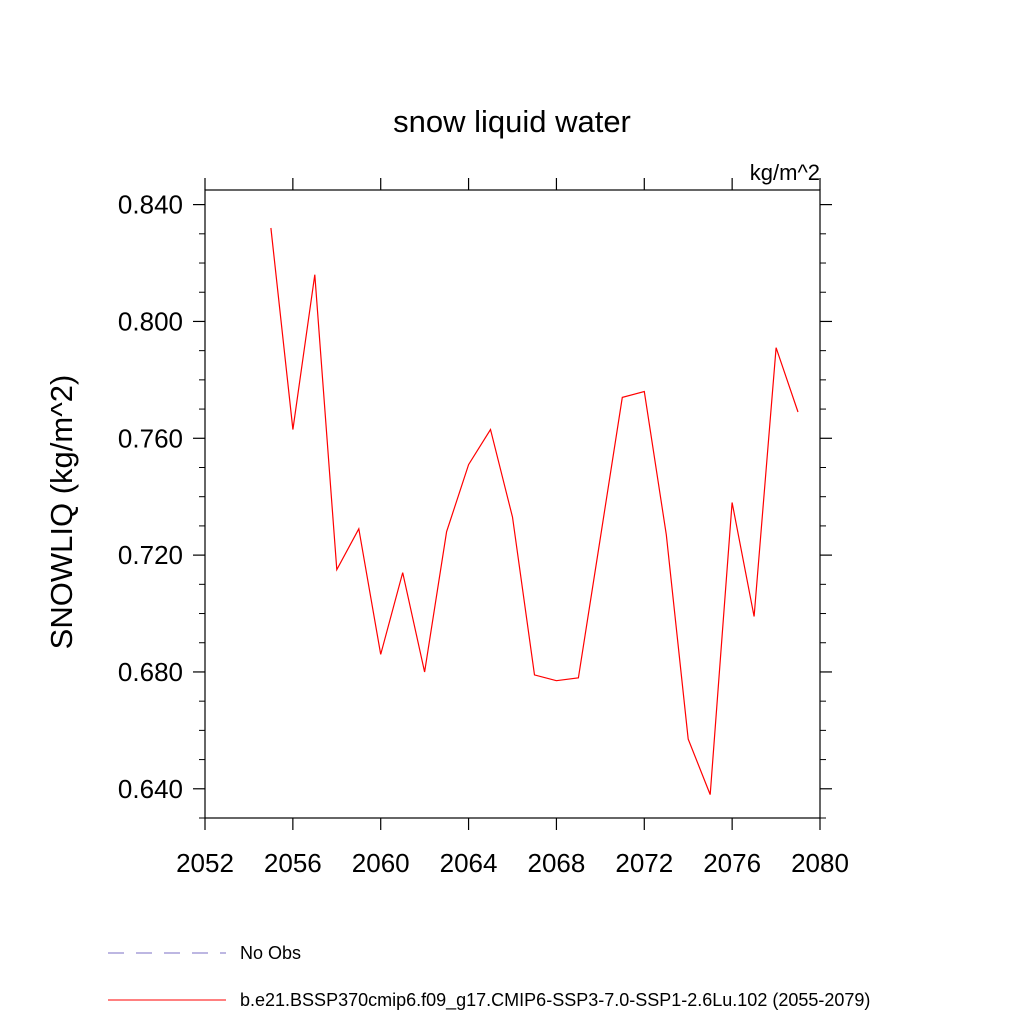  Describe the element at coordinates (381, 863) in the screenshot. I see `x-tick-label: 2060` at that location.